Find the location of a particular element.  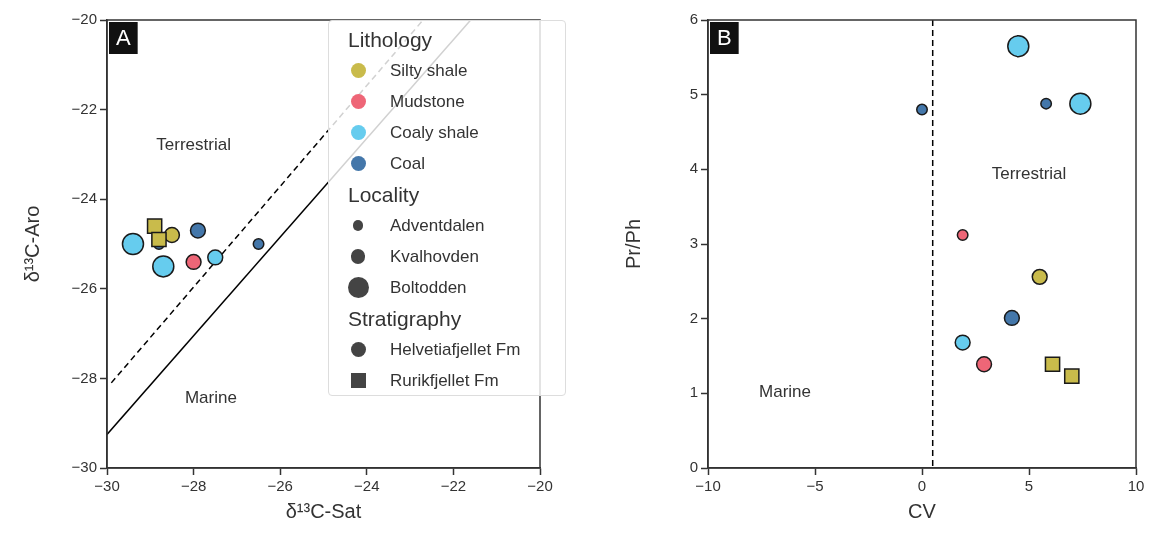

y-tick-label: 2 is located at coordinates (693, 317).